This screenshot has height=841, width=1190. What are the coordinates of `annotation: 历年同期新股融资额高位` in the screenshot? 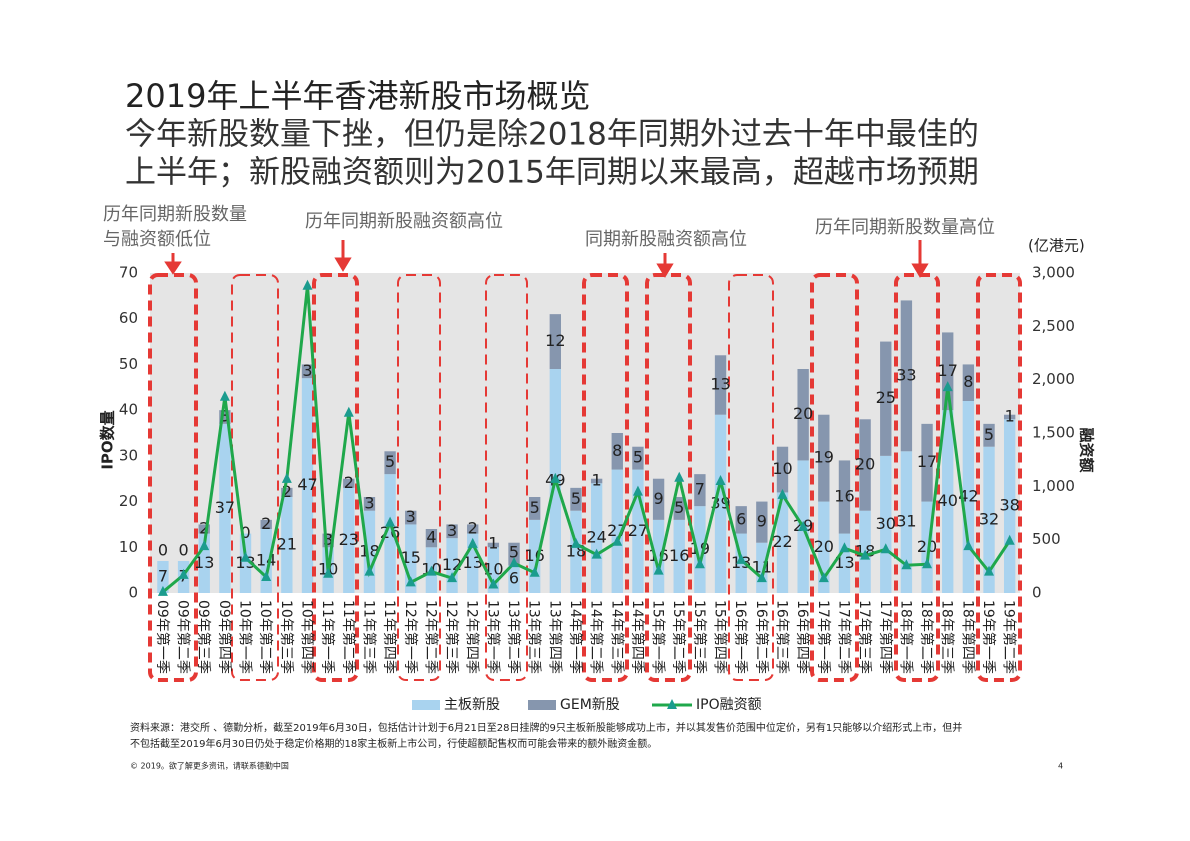 It's located at (404, 221).